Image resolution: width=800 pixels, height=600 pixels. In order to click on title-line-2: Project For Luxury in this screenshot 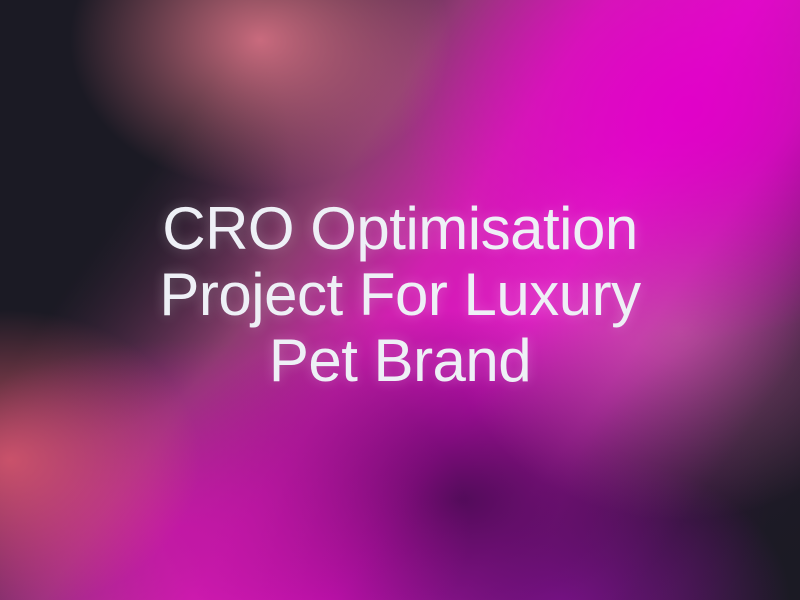, I will do `click(400, 294)`.